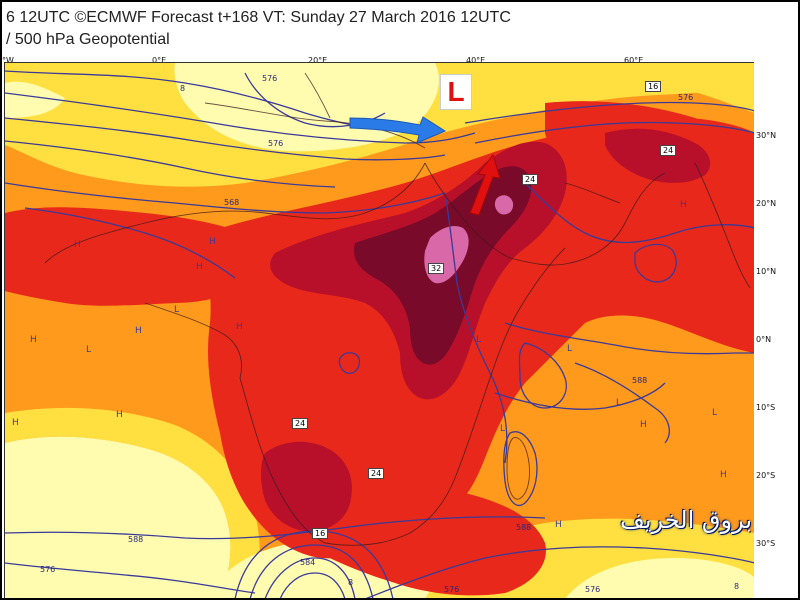 This screenshot has width=800, height=600. What do you see at coordinates (232, 202) in the screenshot?
I see `contour-label: 568` at bounding box center [232, 202].